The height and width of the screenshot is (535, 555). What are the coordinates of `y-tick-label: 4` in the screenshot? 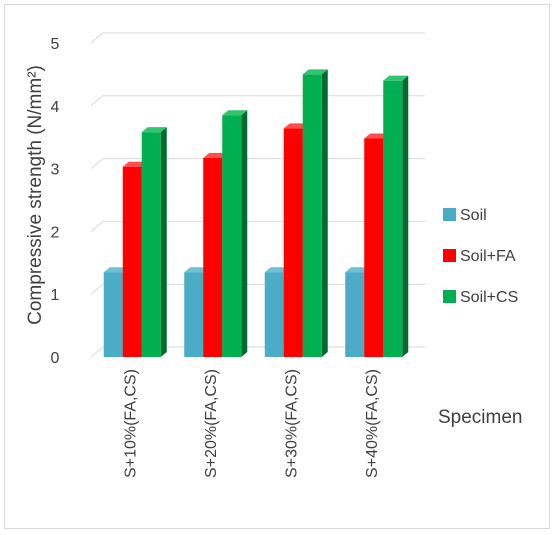 It's located at (55, 107).